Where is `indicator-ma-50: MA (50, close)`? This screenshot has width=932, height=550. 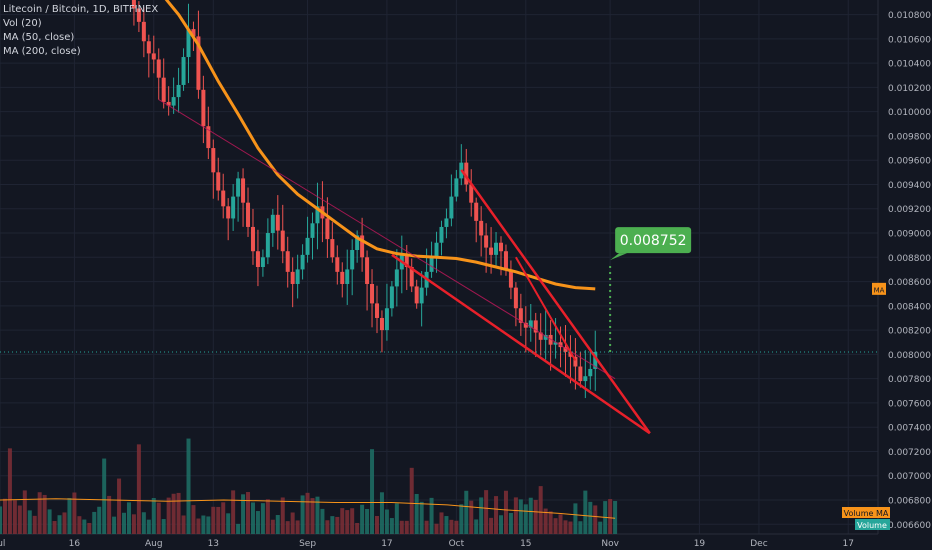 indicator-ma-50: MA (50, close) is located at coordinates (39, 37).